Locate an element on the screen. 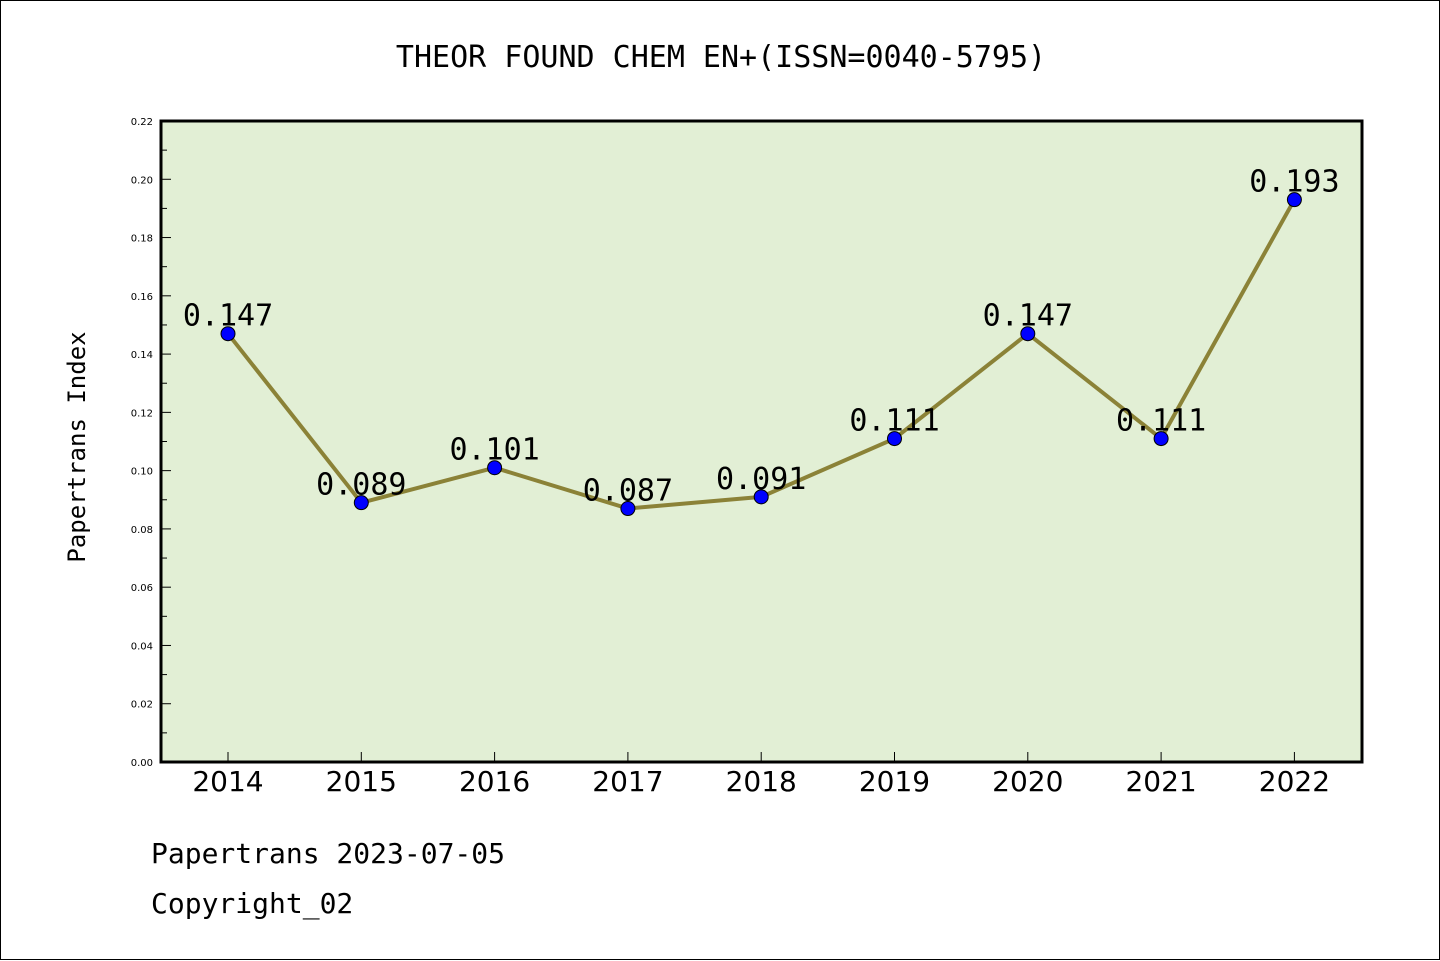 This screenshot has width=1440, height=961. x-tick-label: 2021 is located at coordinates (1160, 781).